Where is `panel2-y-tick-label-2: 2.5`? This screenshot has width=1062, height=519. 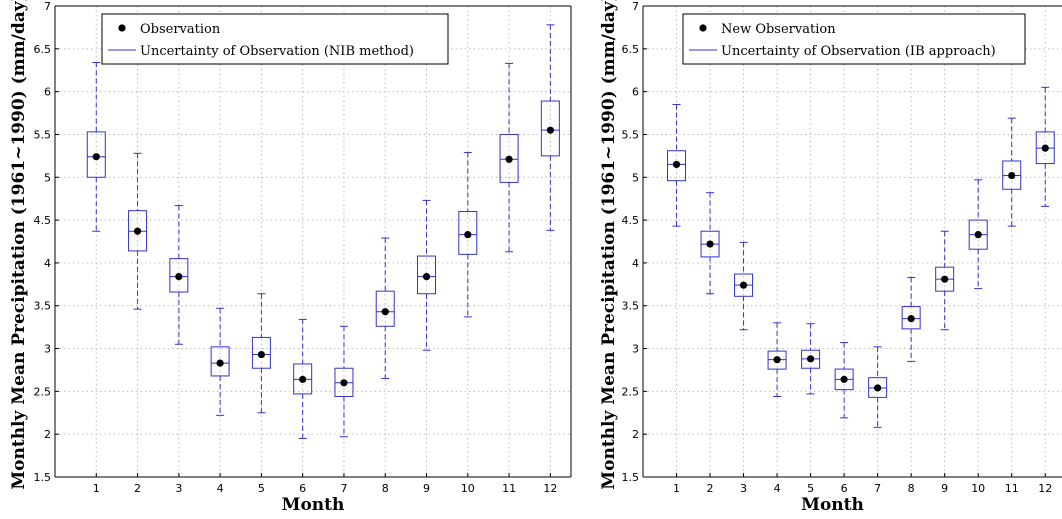
panel2-y-tick-label-2: 2.5 is located at coordinates (631, 391).